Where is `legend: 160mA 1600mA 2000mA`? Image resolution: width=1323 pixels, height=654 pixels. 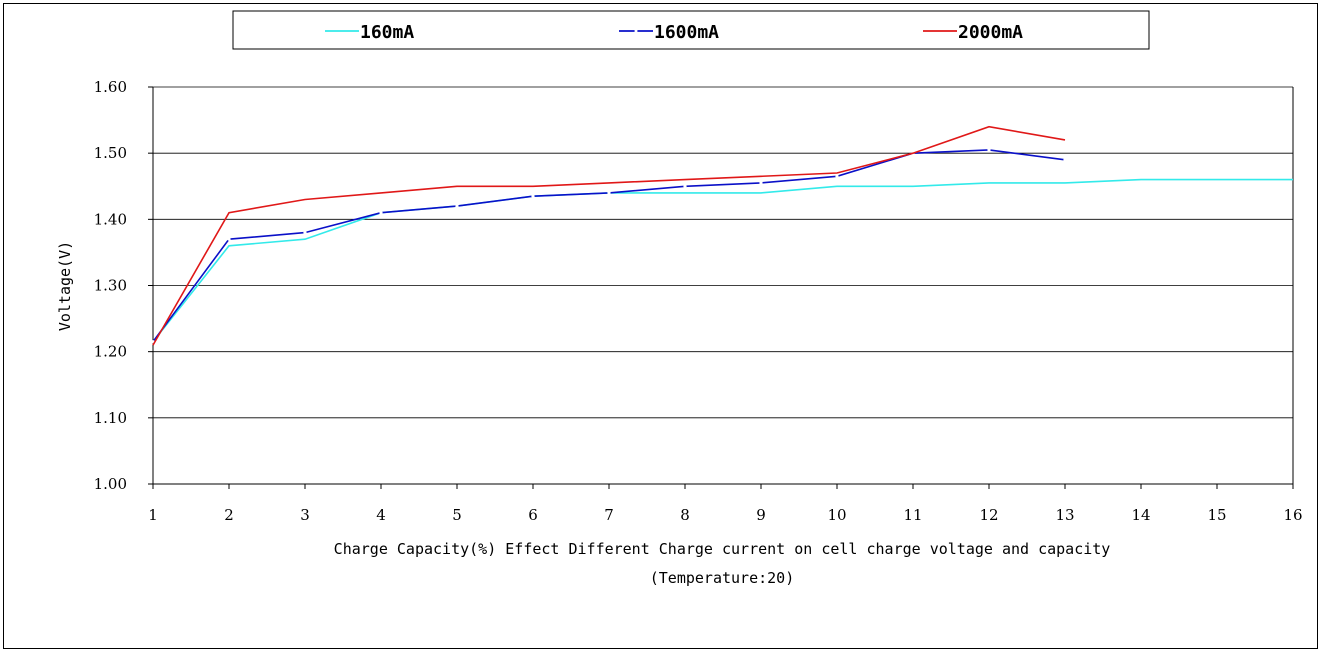 legend: 160mA 1600mA 2000mA is located at coordinates (691, 30).